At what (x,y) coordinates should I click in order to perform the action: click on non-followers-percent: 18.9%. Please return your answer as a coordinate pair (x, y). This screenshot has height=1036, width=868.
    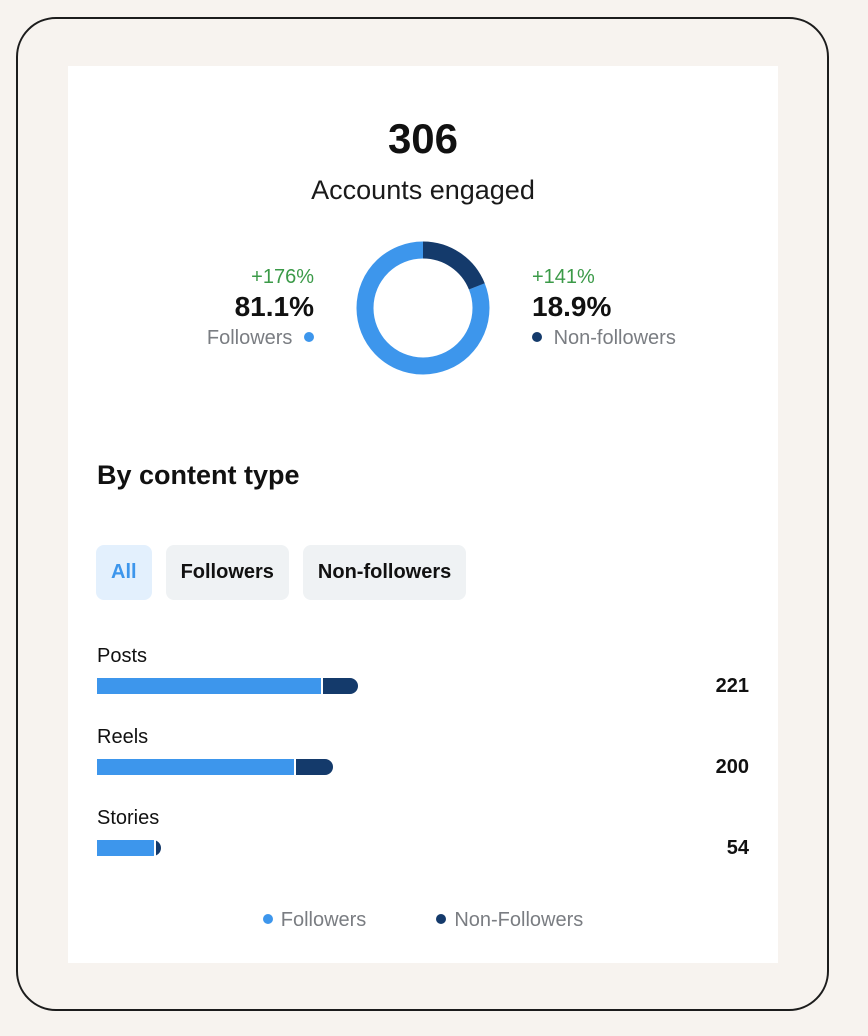
    Looking at the image, I should click on (572, 306).